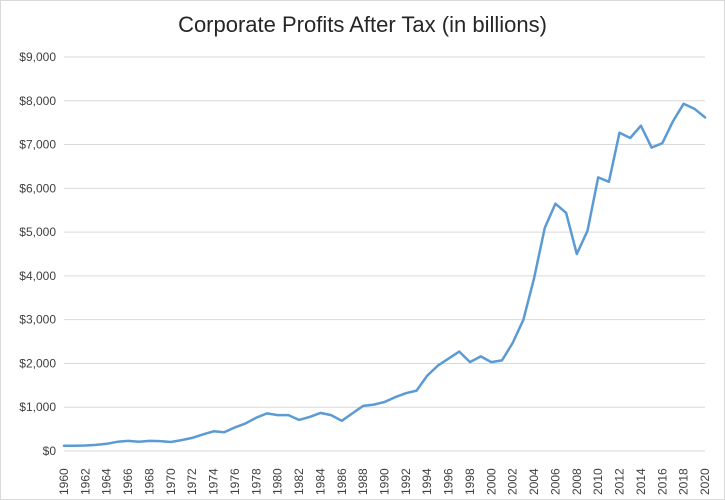 The width and height of the screenshot is (725, 500). Describe the element at coordinates (37, 145) in the screenshot. I see `y-tick-label: $7,000` at that location.